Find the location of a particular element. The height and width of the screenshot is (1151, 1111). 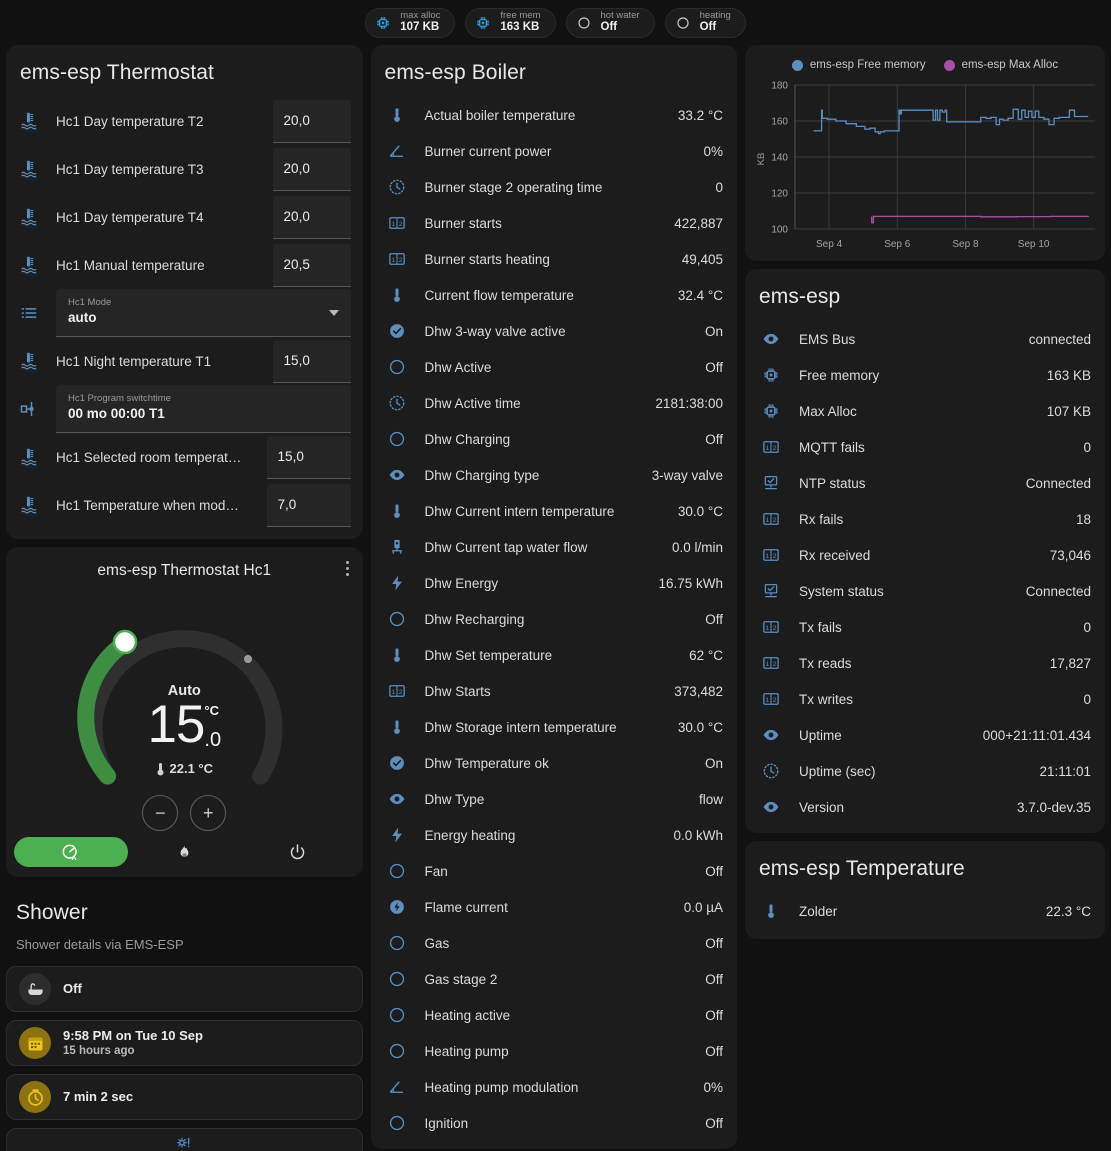

entity-value: 49,405 is located at coordinates (702, 259).